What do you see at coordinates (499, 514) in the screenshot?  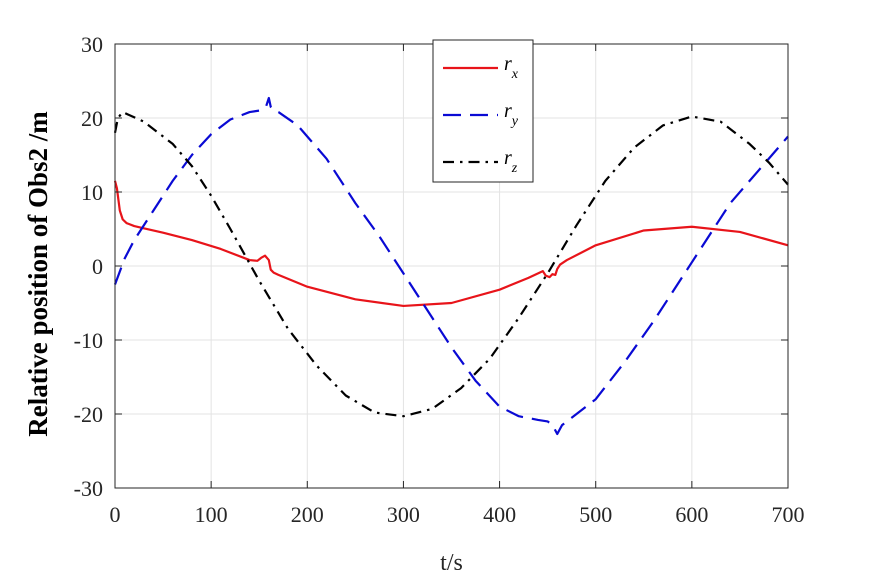 I see `x-tick-label: 400` at bounding box center [499, 514].